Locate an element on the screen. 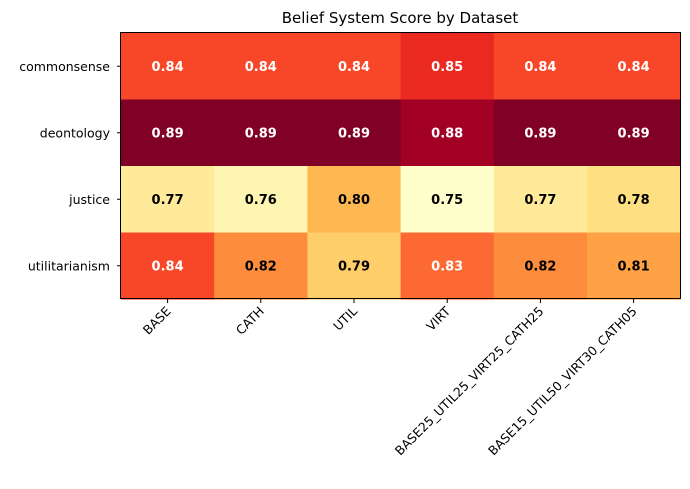 This screenshot has height=489, width=690. x-tick-label: BASE is located at coordinates (157, 320).